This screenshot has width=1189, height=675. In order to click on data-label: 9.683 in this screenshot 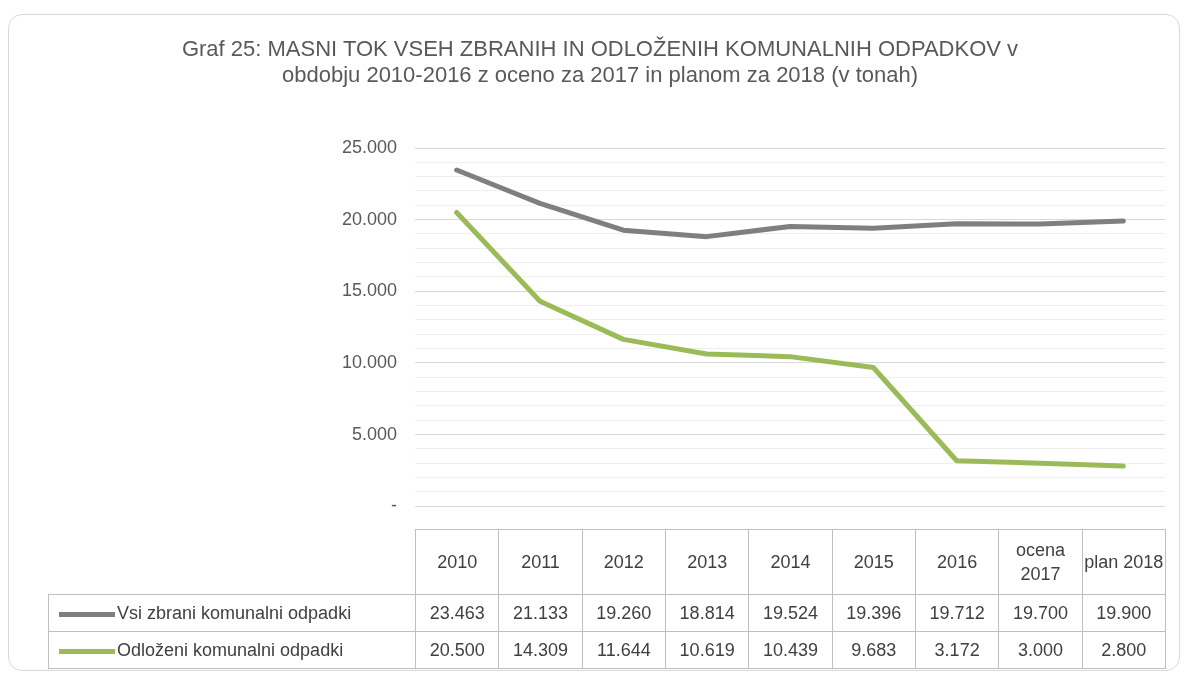, I will do `click(874, 650)`.